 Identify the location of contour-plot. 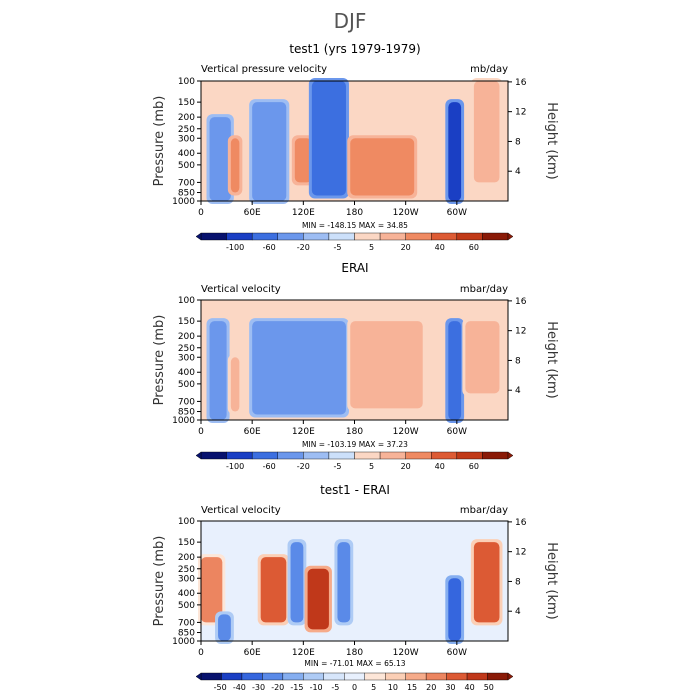
(354, 361).